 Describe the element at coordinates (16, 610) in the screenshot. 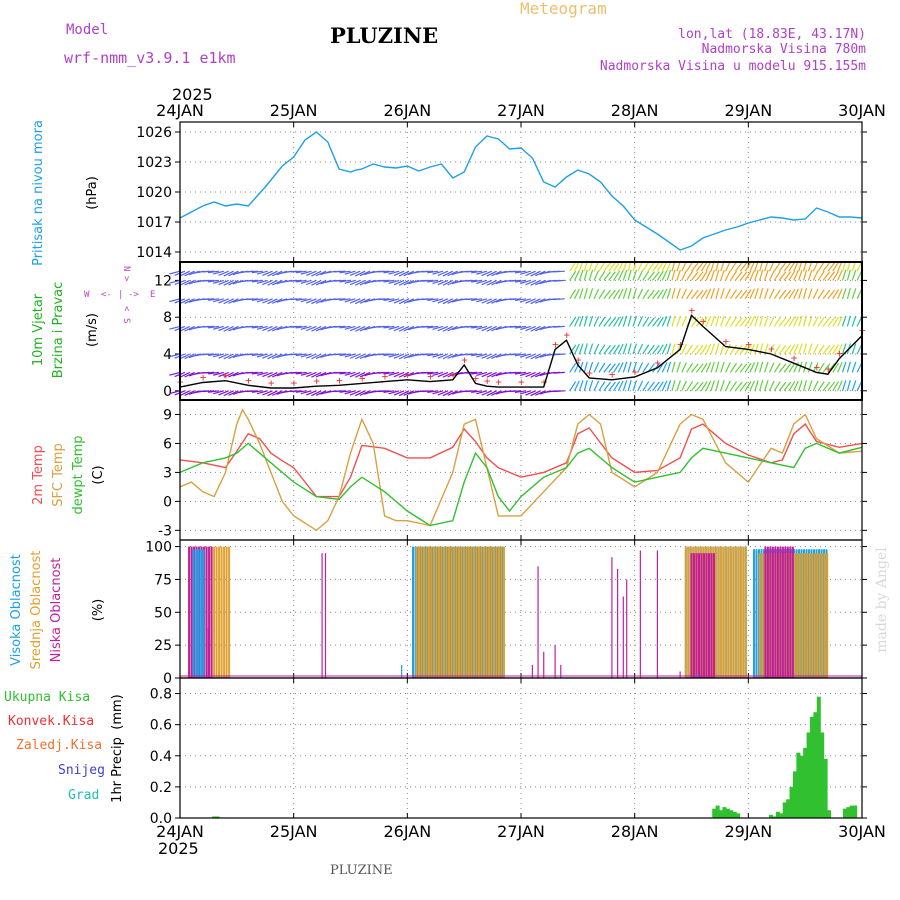

I see `cloud-ylabel-high: Visoka Oblacnost` at that location.